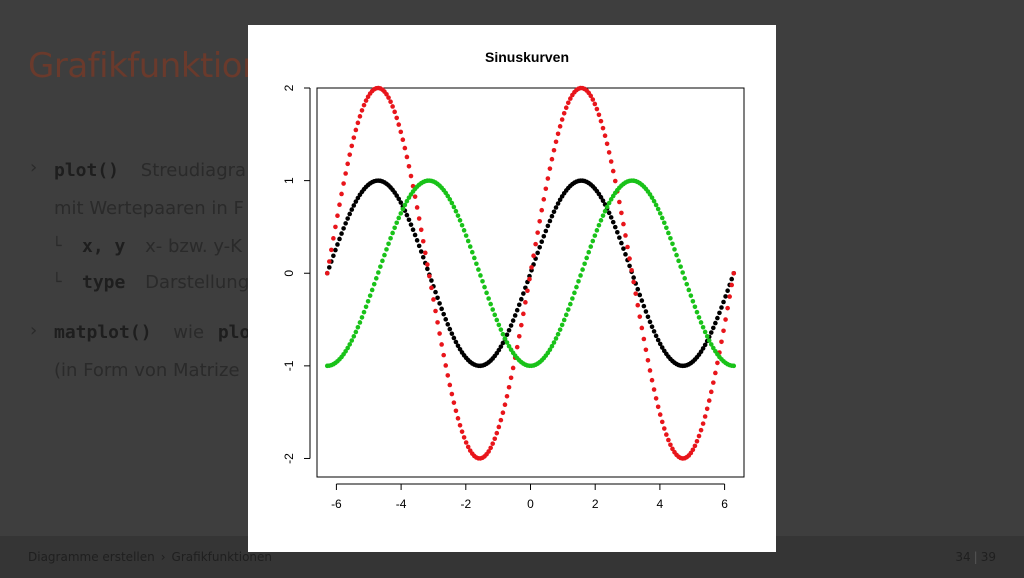  What do you see at coordinates (147, 370) in the screenshot?
I see `bullet-matplot-continuation: (in Form von Matrize` at bounding box center [147, 370].